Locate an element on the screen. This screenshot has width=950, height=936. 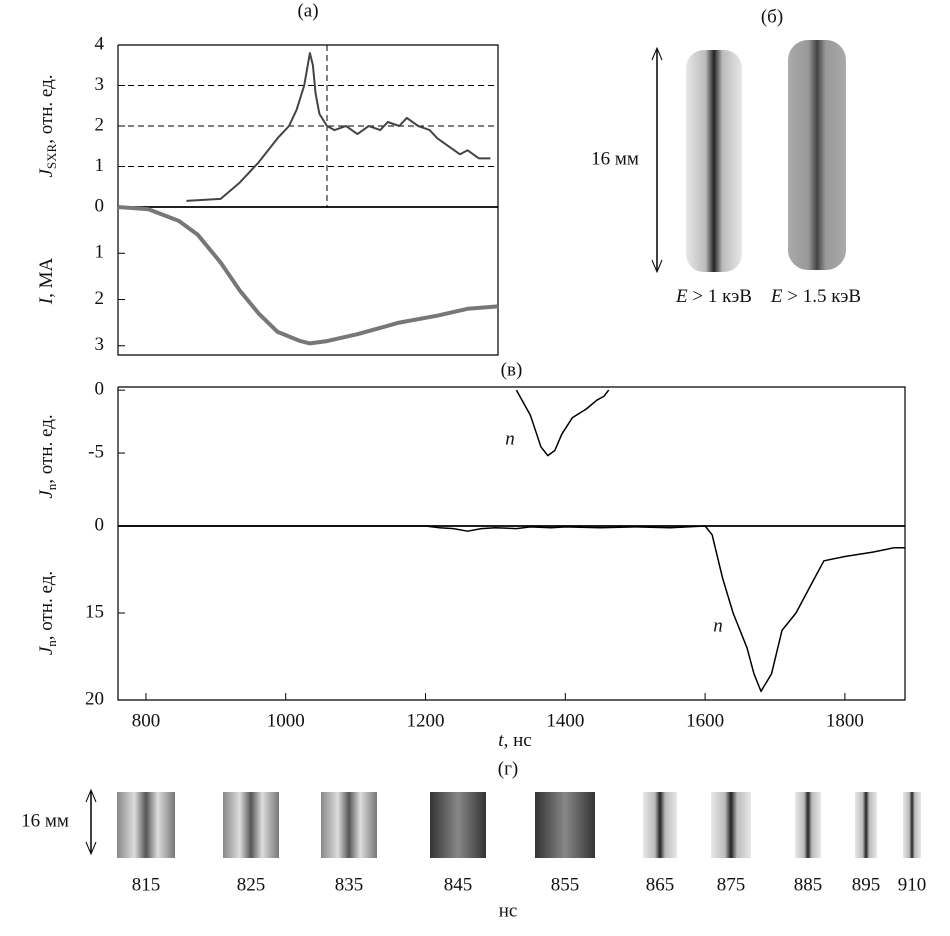
label-rest: , МА is located at coordinates (46, 278).